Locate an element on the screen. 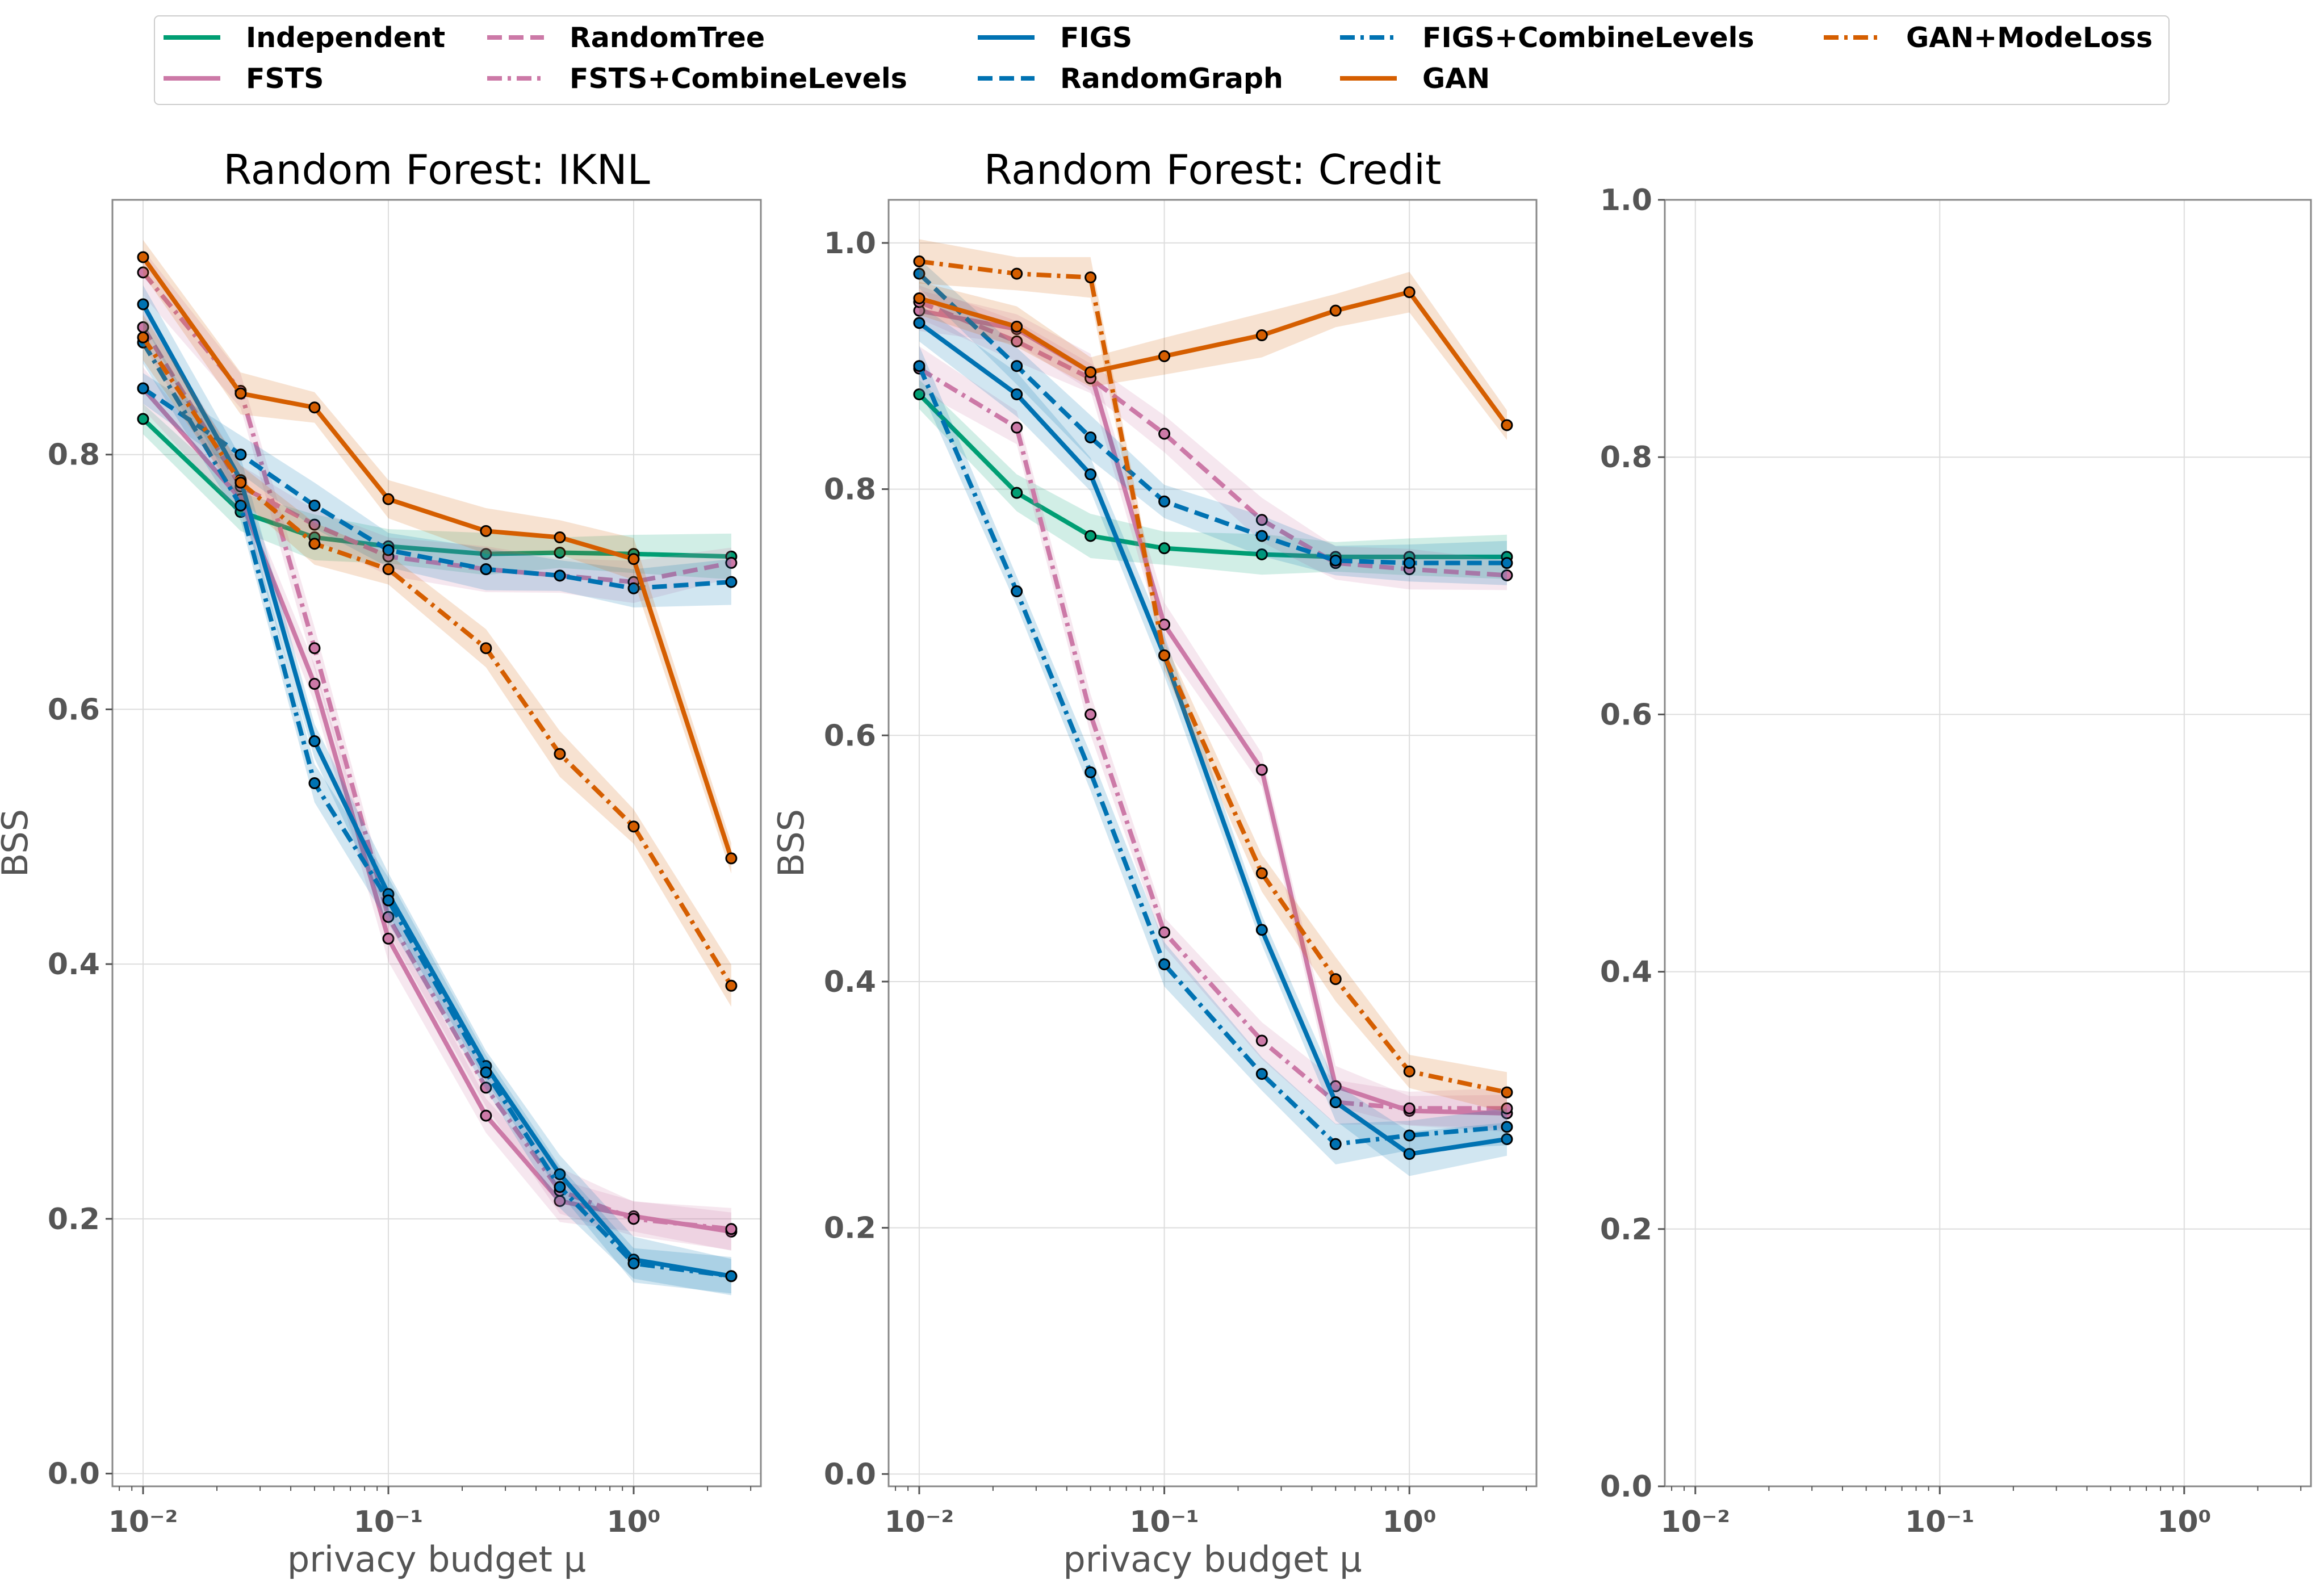 Image resolution: width=2324 pixels, height=1580 pixels. series-gan is located at coordinates (438, 557).